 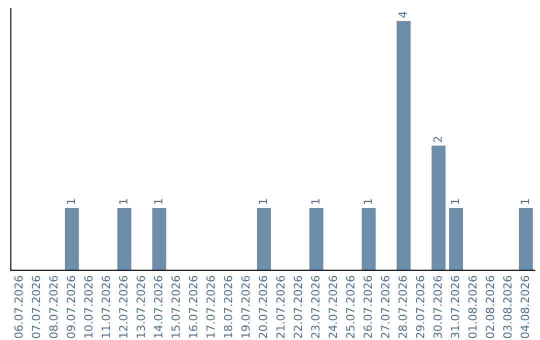 What do you see at coordinates (420, 307) in the screenshot?
I see `x-tick-label: 29.07.2026` at bounding box center [420, 307].